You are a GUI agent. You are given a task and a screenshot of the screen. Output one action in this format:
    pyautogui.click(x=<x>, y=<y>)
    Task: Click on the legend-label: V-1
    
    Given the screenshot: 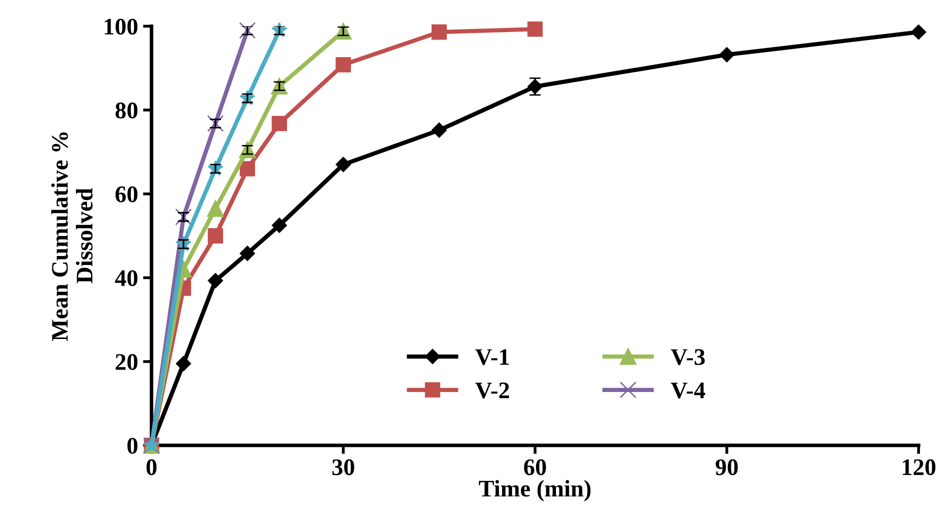 What is the action you would take?
    pyautogui.click(x=492, y=357)
    